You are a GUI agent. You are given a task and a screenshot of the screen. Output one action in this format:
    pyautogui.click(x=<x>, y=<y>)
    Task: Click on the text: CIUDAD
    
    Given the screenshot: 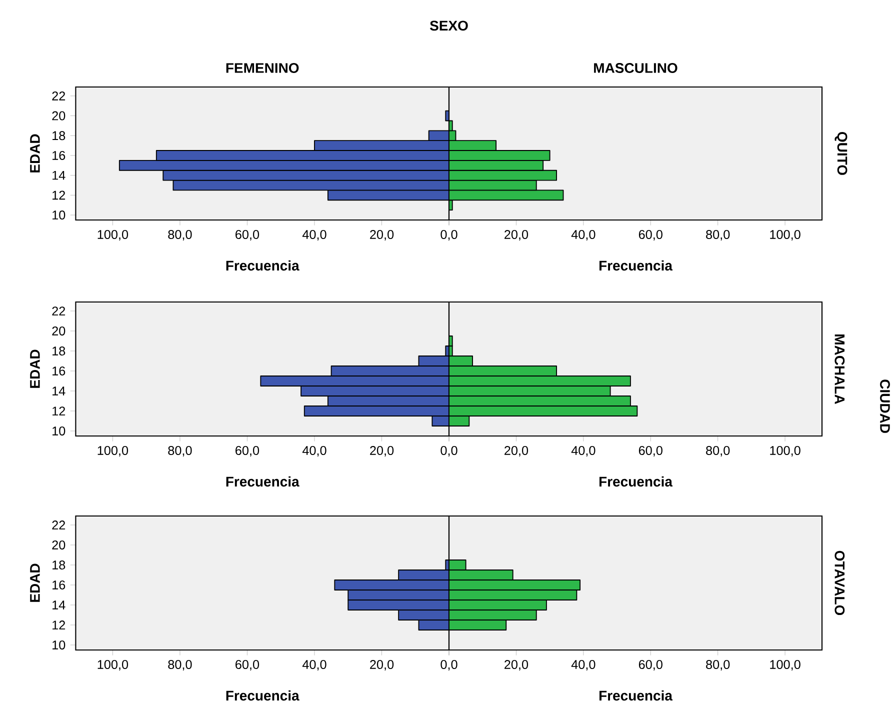 What is the action you would take?
    pyautogui.click(x=885, y=406)
    